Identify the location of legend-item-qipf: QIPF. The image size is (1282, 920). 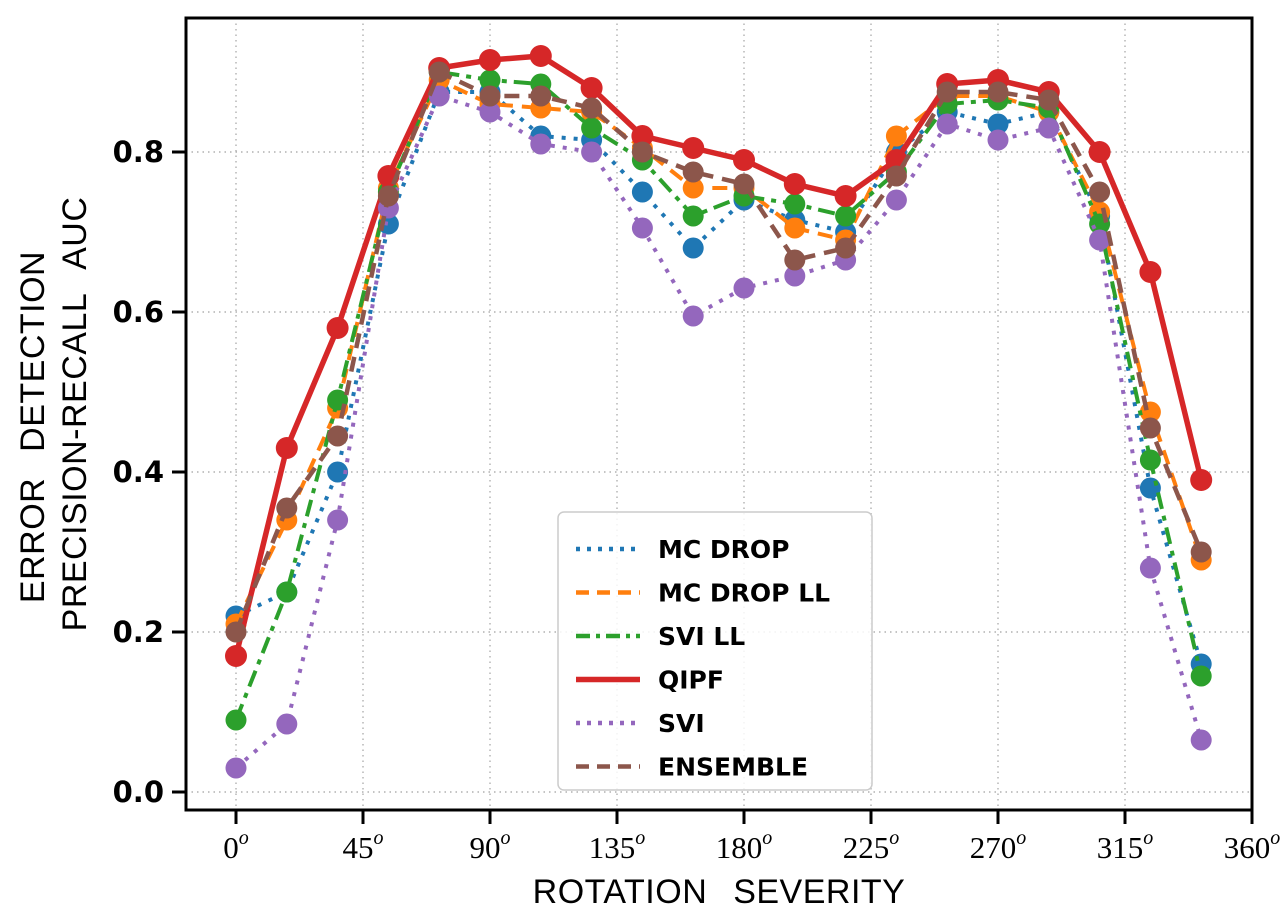
(650, 680).